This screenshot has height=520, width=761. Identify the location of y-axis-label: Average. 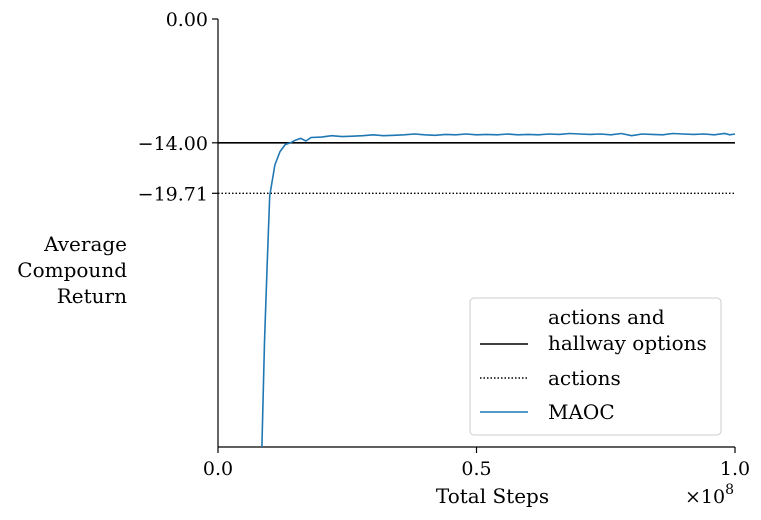
(85, 244).